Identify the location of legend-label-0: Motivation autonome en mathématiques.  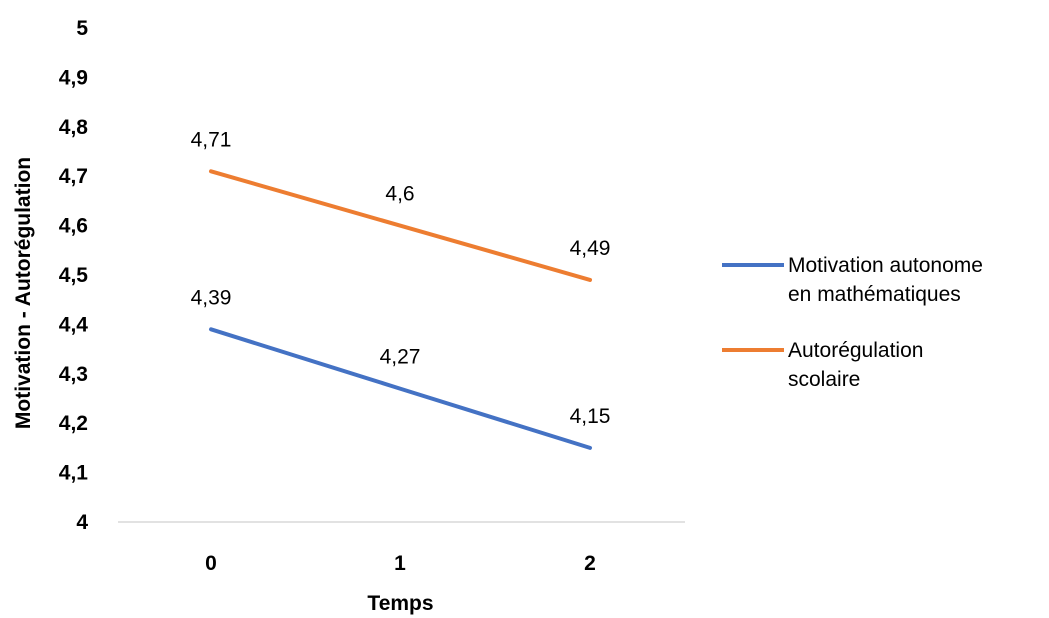
(885, 280).